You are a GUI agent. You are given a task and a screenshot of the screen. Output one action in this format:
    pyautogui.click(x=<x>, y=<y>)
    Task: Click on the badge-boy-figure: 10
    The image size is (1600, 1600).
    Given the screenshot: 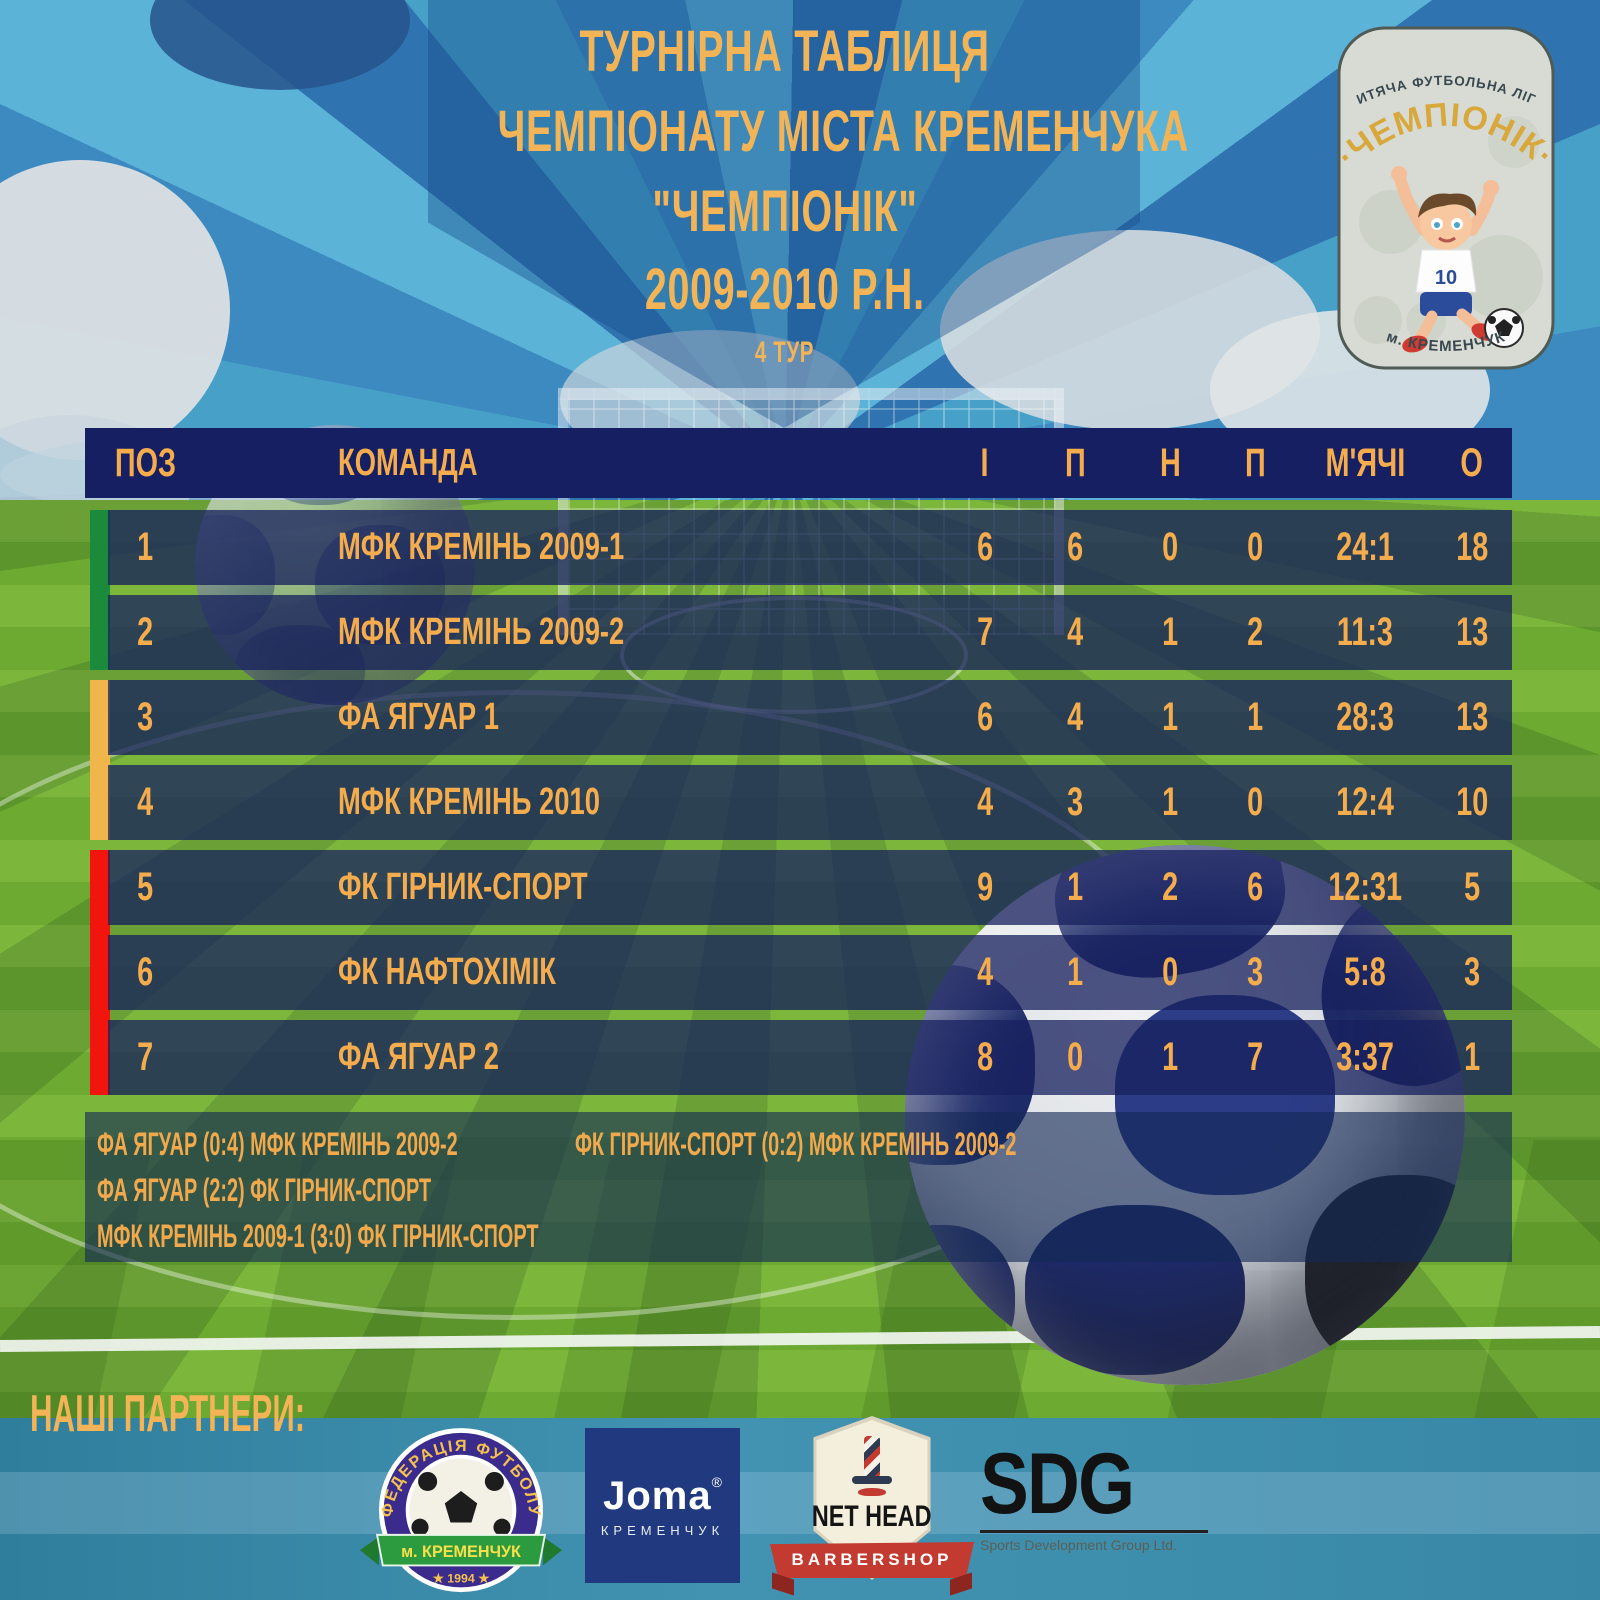 What is the action you would take?
    pyautogui.click(x=1457, y=259)
    